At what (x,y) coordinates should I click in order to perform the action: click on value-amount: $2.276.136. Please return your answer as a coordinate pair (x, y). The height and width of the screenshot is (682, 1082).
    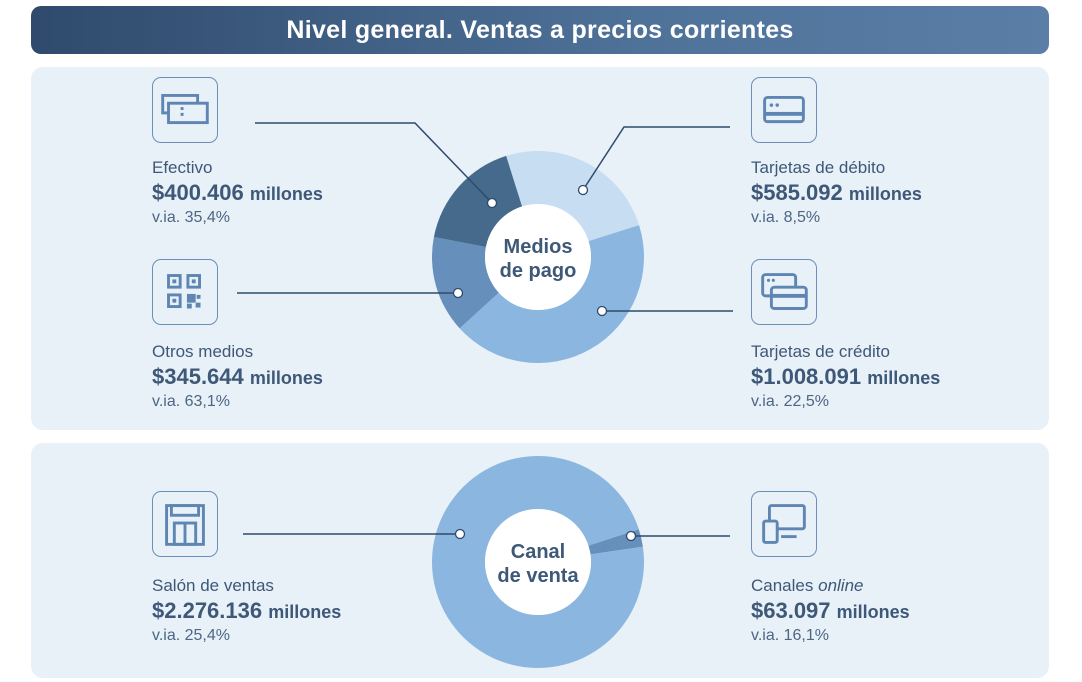
    Looking at the image, I should click on (207, 610).